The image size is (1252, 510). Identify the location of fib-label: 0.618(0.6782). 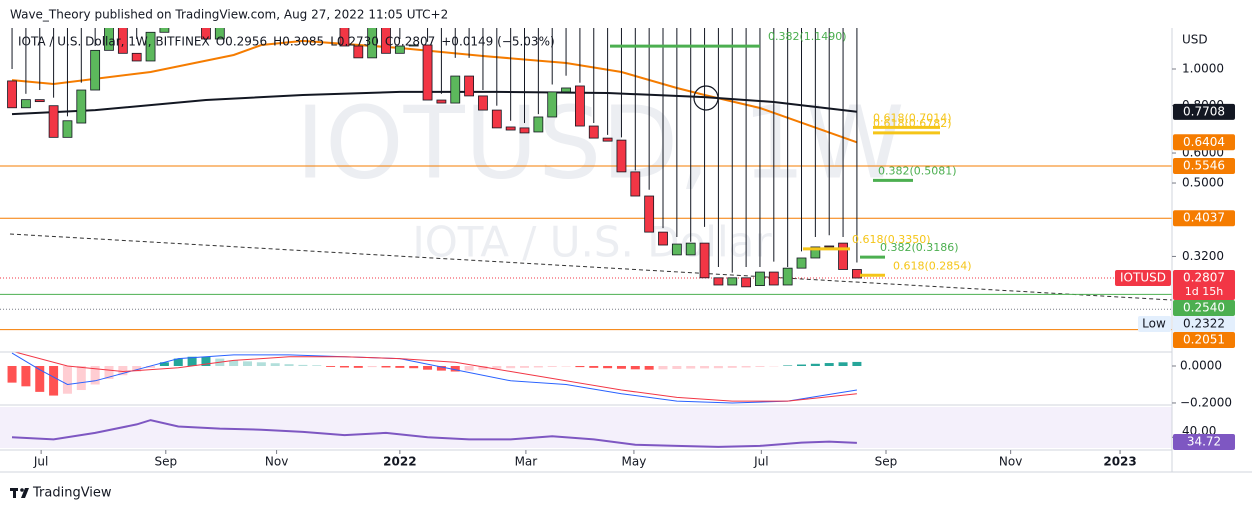
(912, 123).